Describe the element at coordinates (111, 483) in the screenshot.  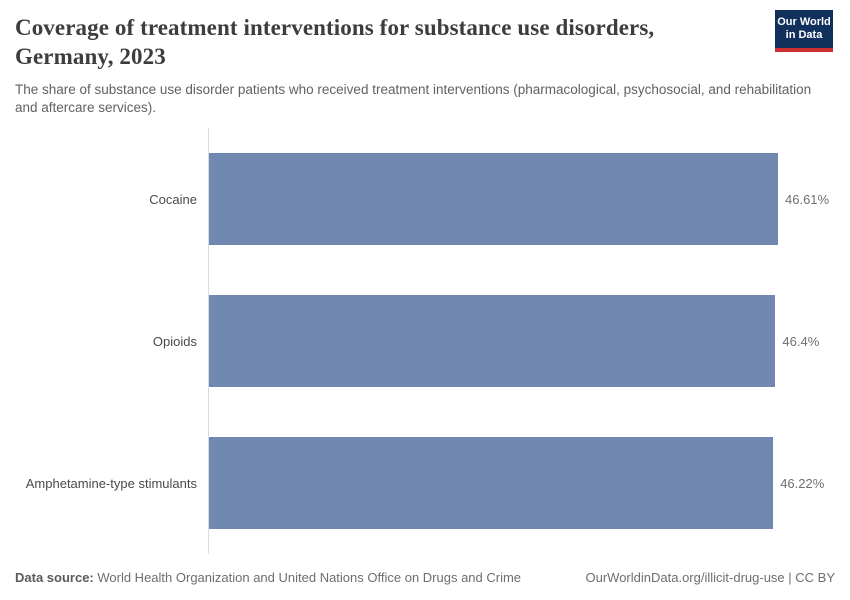
I see `category-label: Amphetamine-type stimulants` at that location.